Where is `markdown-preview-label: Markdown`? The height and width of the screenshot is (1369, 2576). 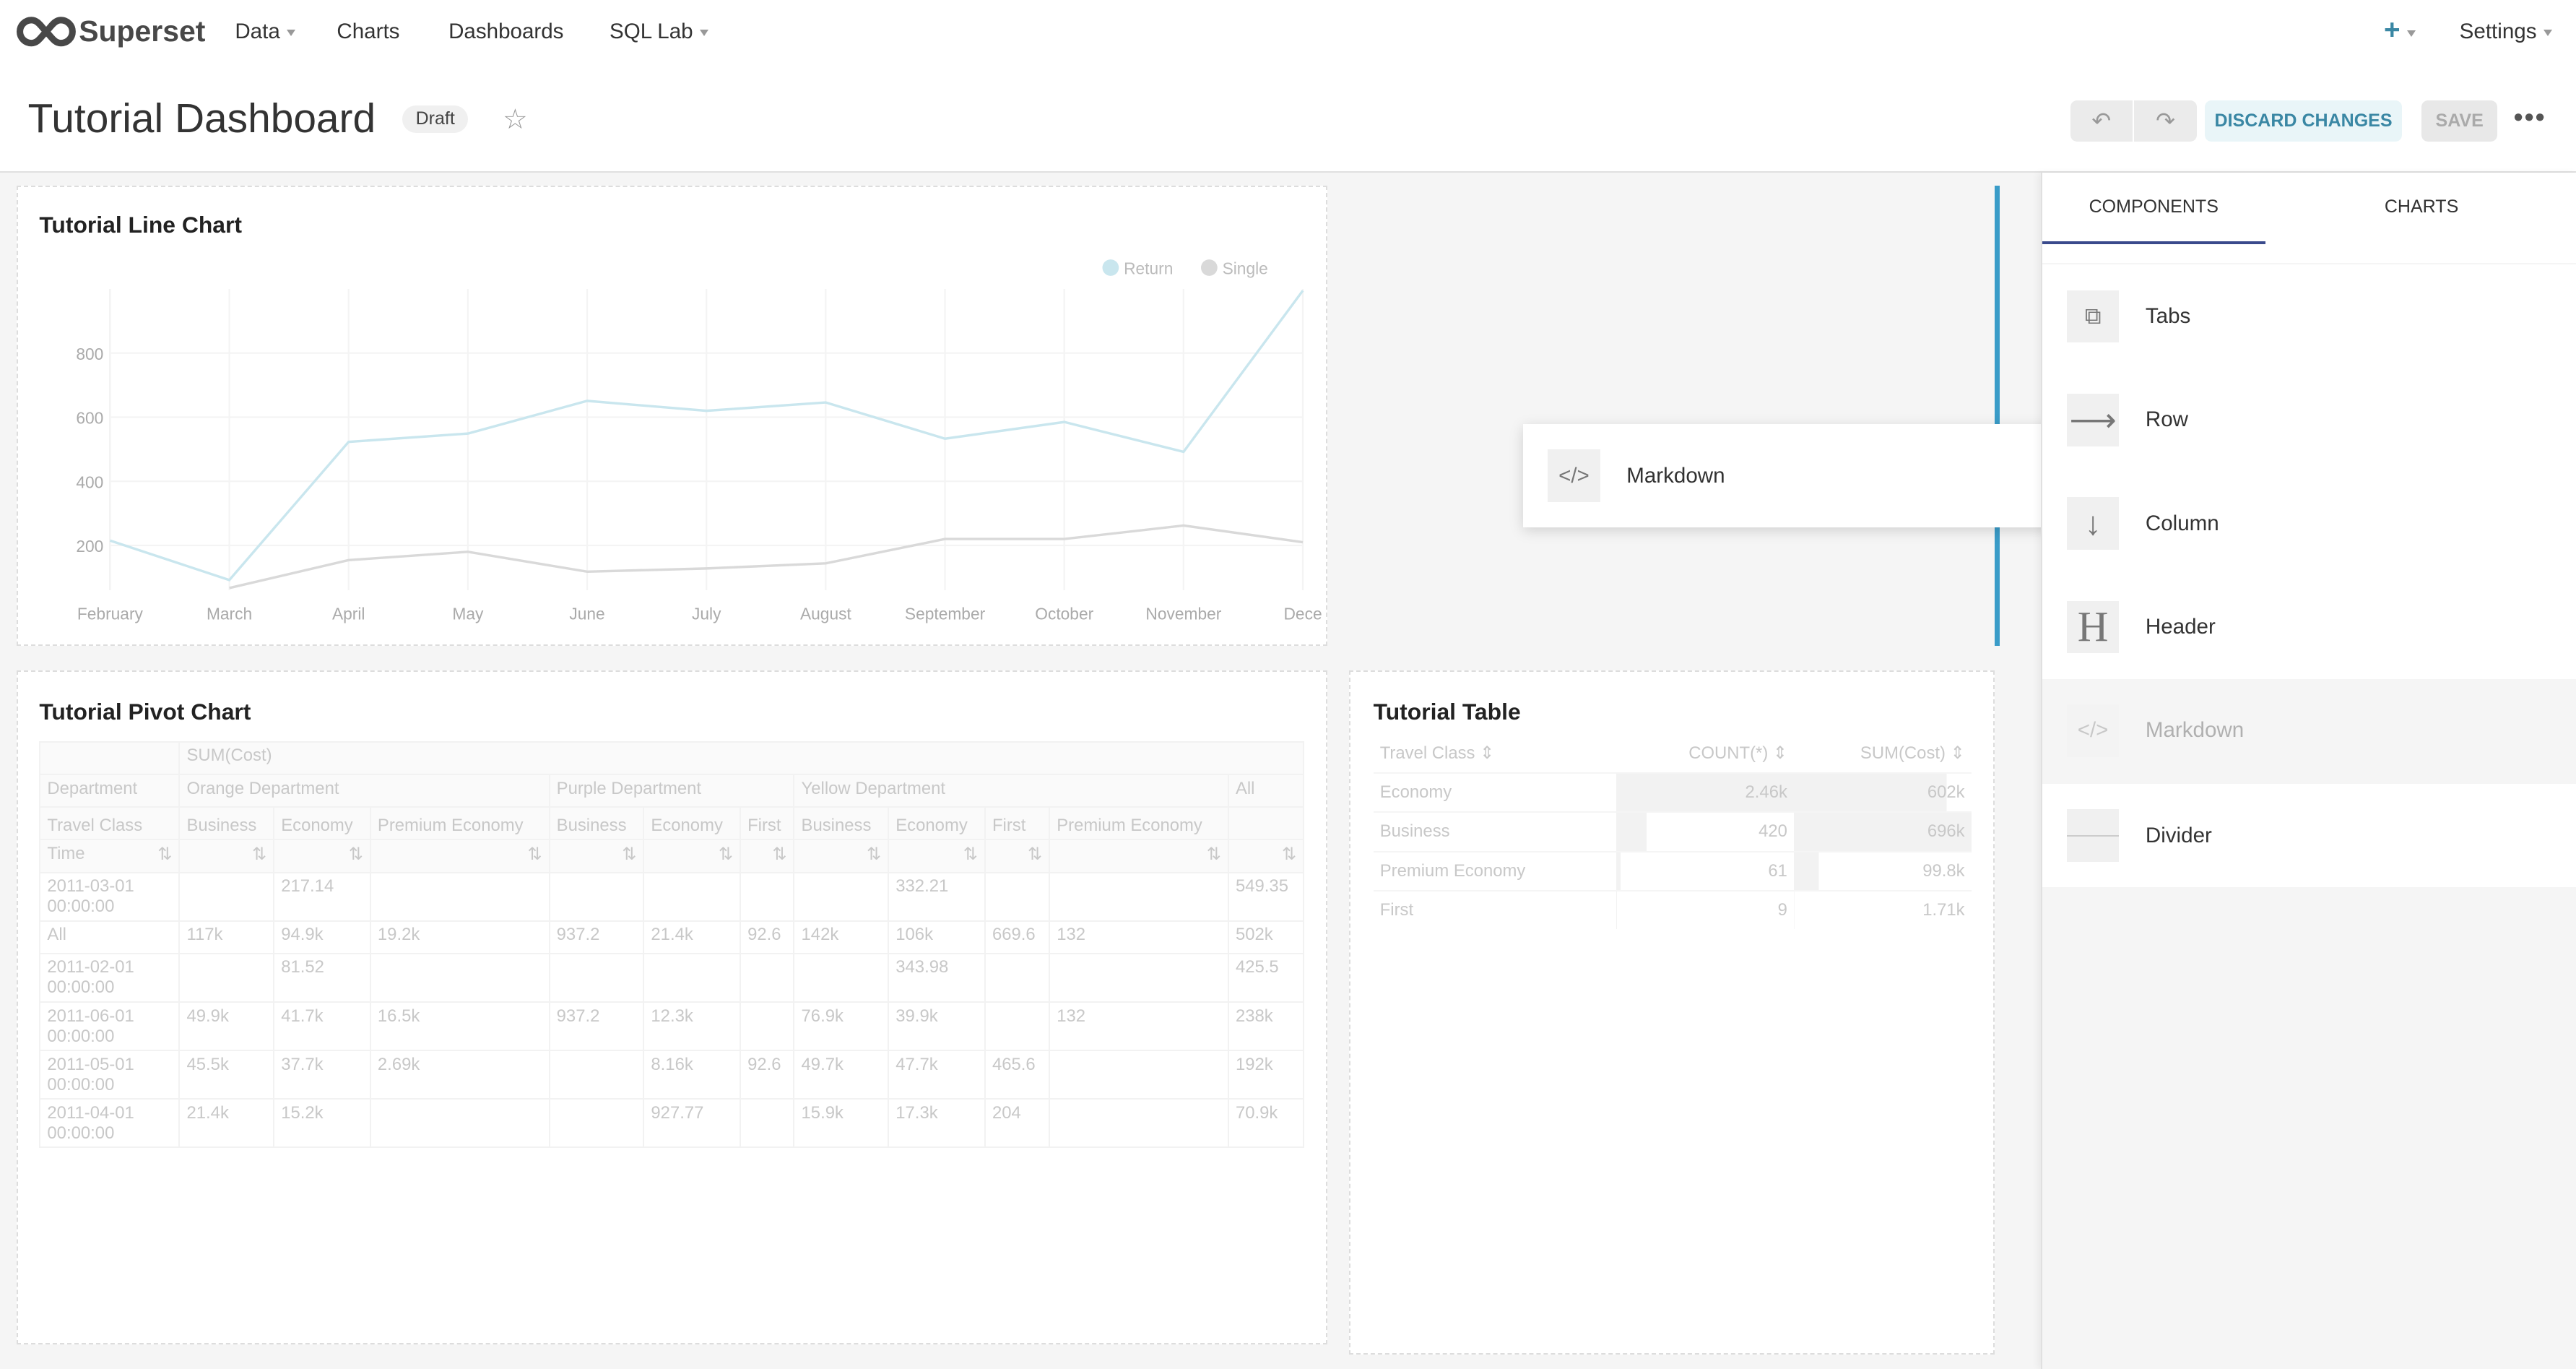 markdown-preview-label: Markdown is located at coordinates (1675, 475).